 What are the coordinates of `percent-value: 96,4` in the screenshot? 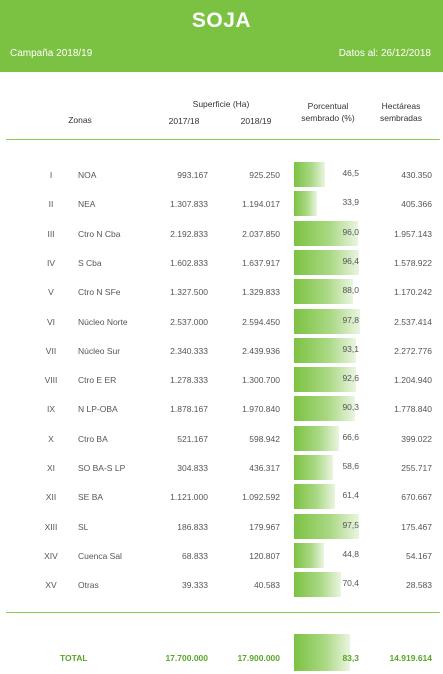 It's located at (350, 260).